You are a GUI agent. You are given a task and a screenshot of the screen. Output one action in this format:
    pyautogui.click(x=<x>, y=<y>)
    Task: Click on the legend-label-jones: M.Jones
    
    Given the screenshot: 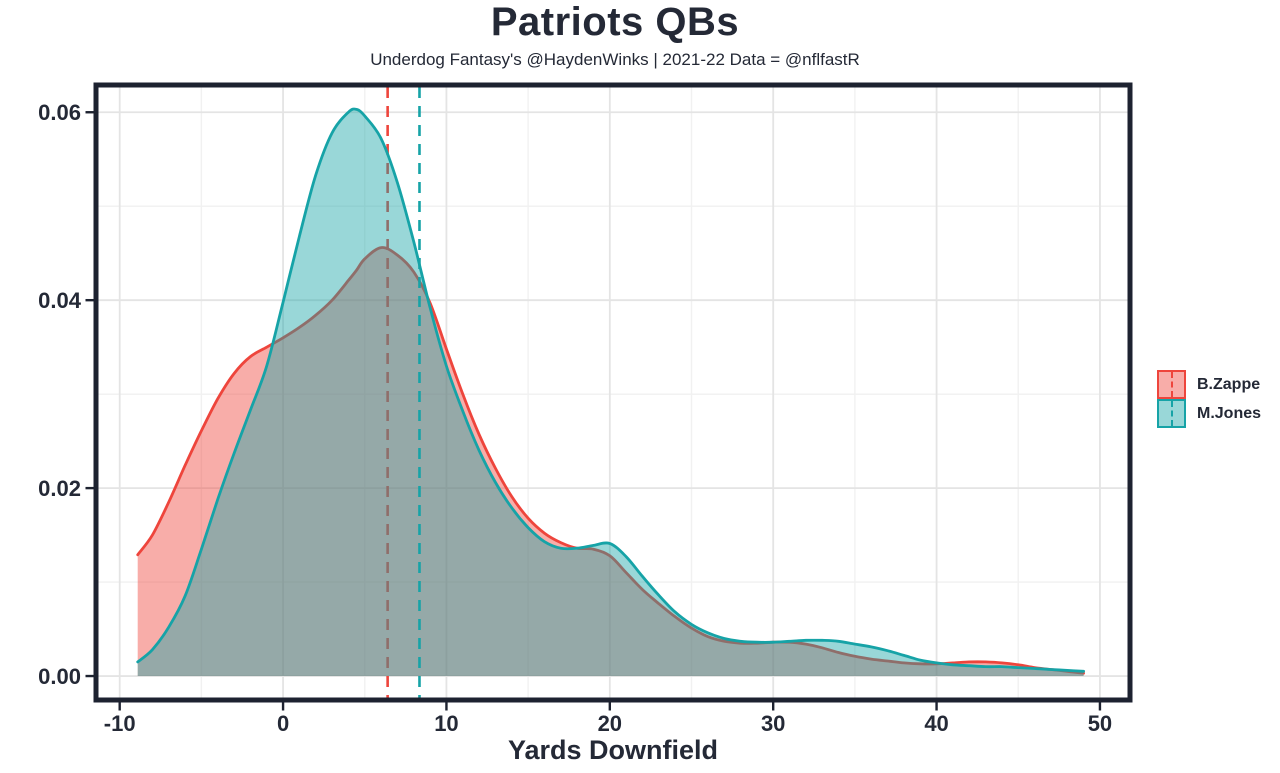 What is the action you would take?
    pyautogui.click(x=1229, y=413)
    